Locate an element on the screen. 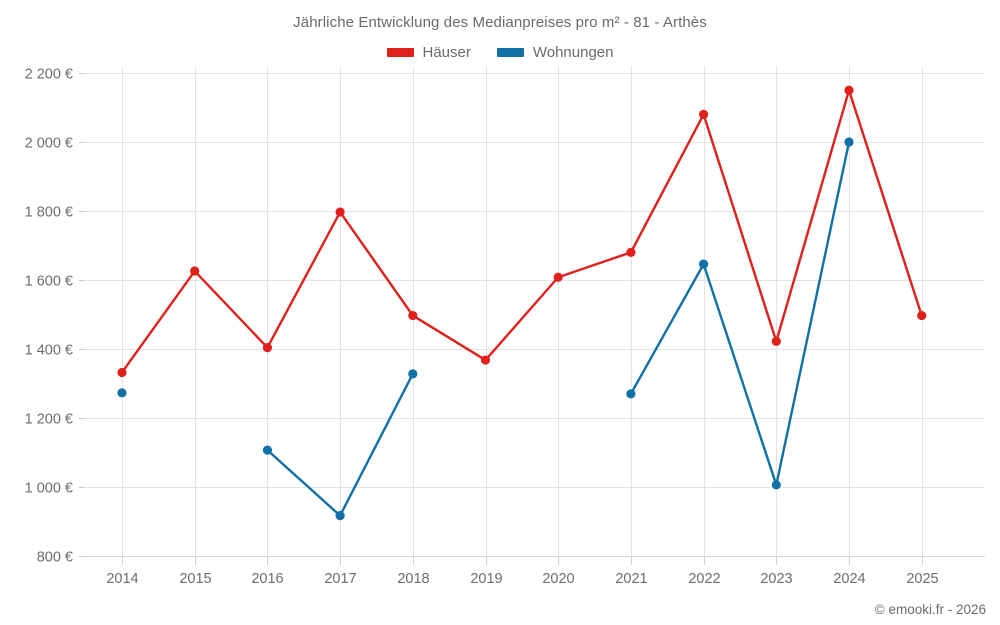  legend-label-hauser: Häuser is located at coordinates (446, 52).